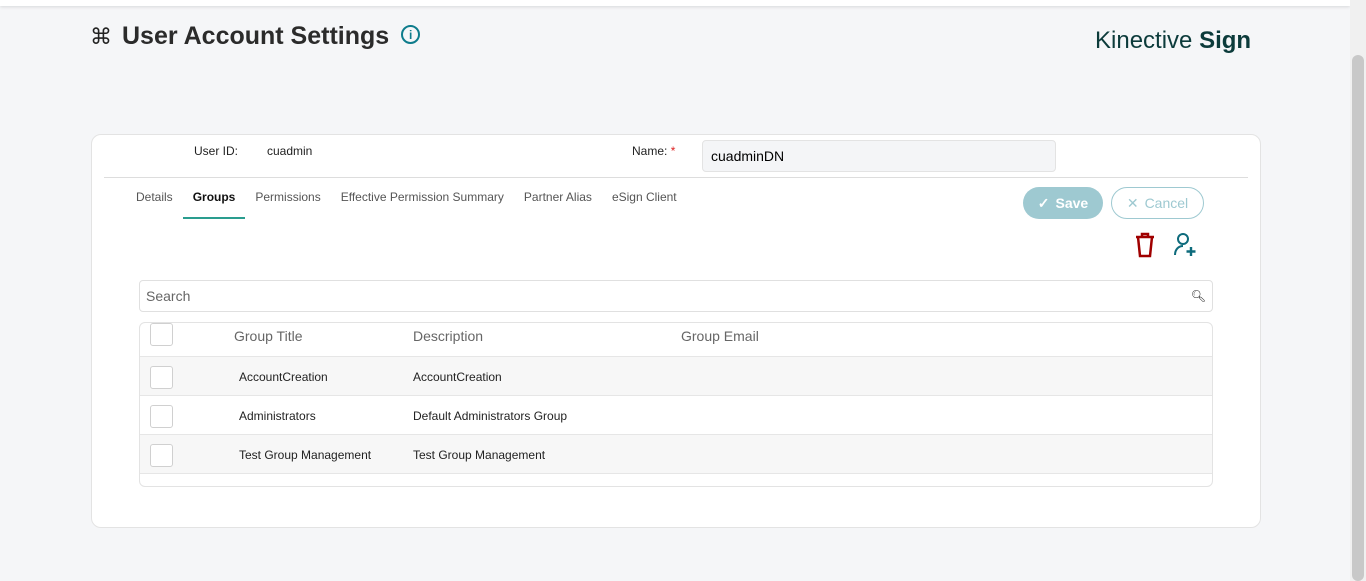 The image size is (1366, 581). What do you see at coordinates (161, 334) in the screenshot?
I see `select-all-checkbox` at bounding box center [161, 334].